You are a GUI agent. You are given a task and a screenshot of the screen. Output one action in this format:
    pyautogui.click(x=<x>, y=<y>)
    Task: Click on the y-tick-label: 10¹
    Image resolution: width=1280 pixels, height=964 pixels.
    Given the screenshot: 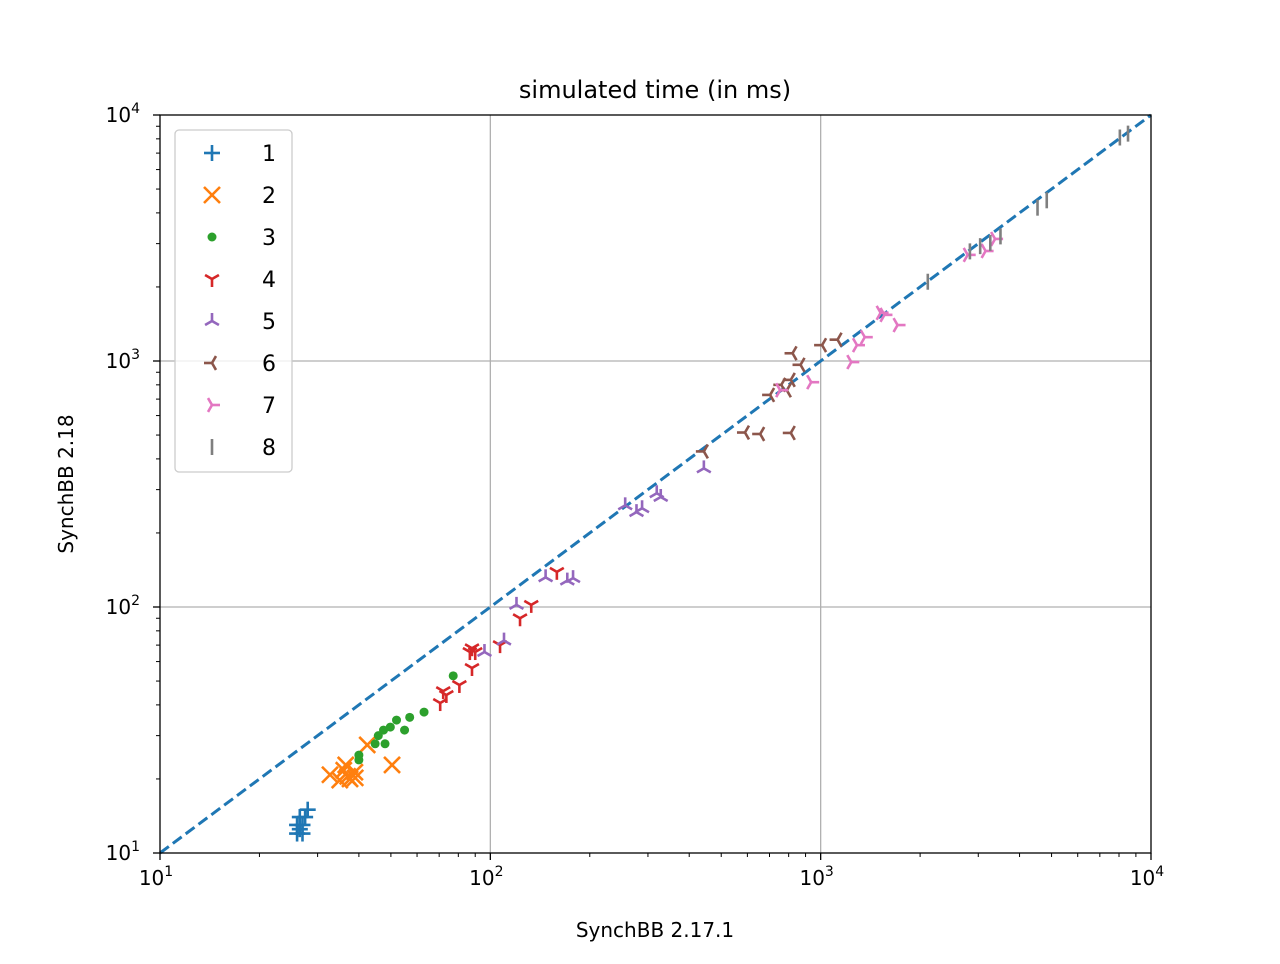 What is the action you would take?
    pyautogui.click(x=123, y=852)
    